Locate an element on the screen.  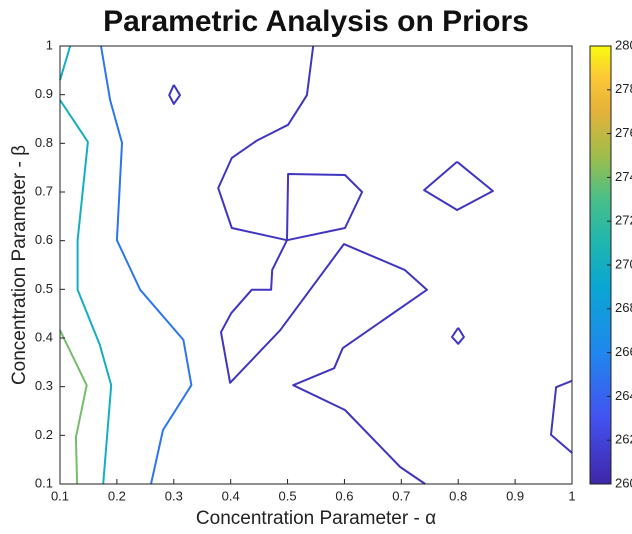
colorbar-tick-label: 268 is located at coordinates (623, 307).